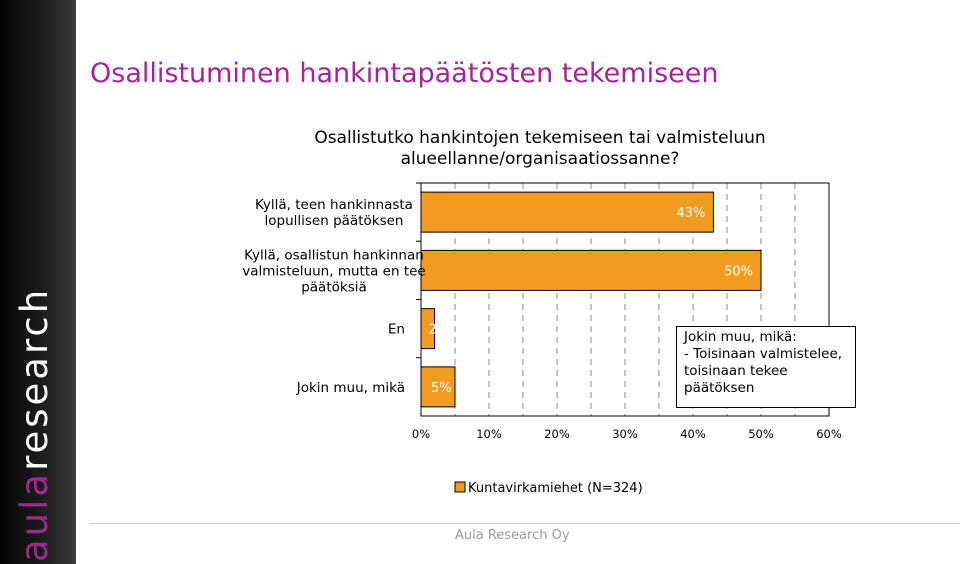  I want to click on brand-logo: aularesearch, so click(34, 424).